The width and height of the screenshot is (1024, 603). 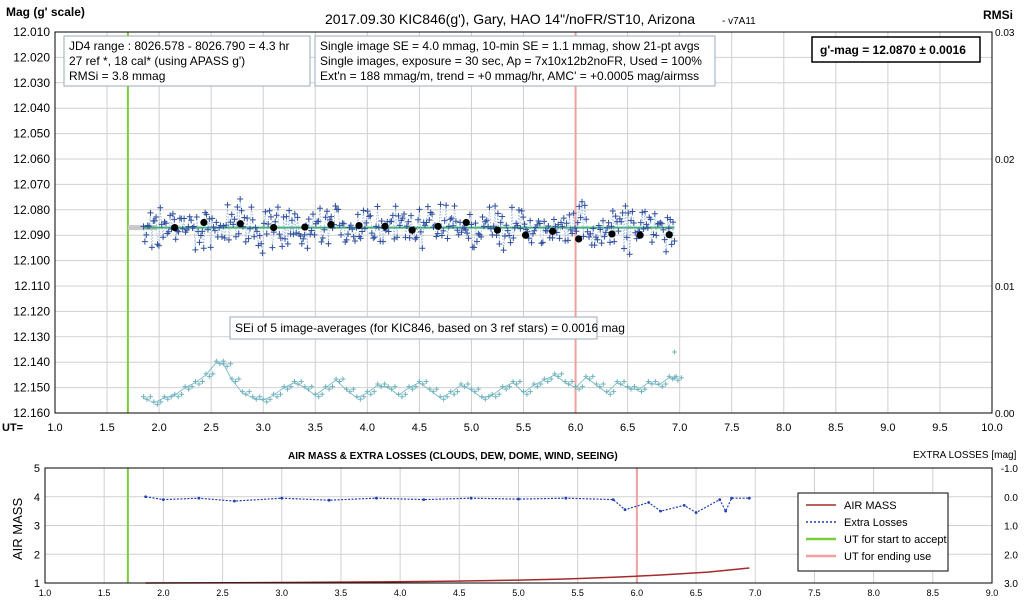 What do you see at coordinates (873, 532) in the screenshot?
I see `legend-box` at bounding box center [873, 532].